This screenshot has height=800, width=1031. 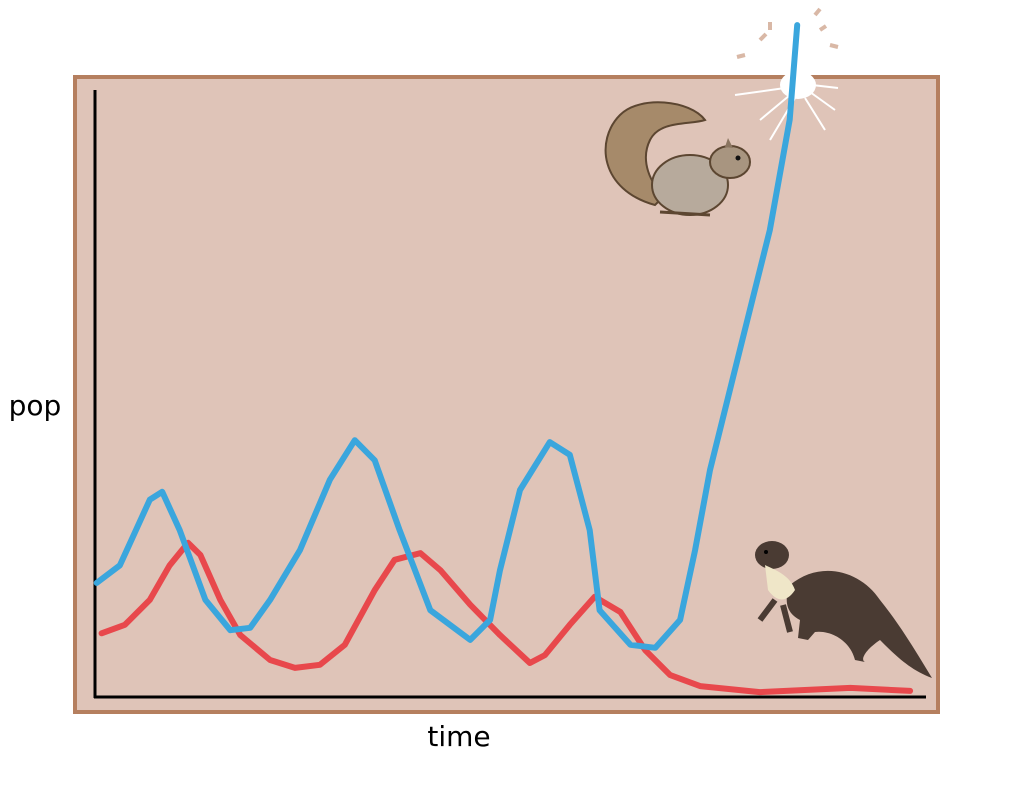 I want to click on x-axis-label: time, so click(x=458, y=736).